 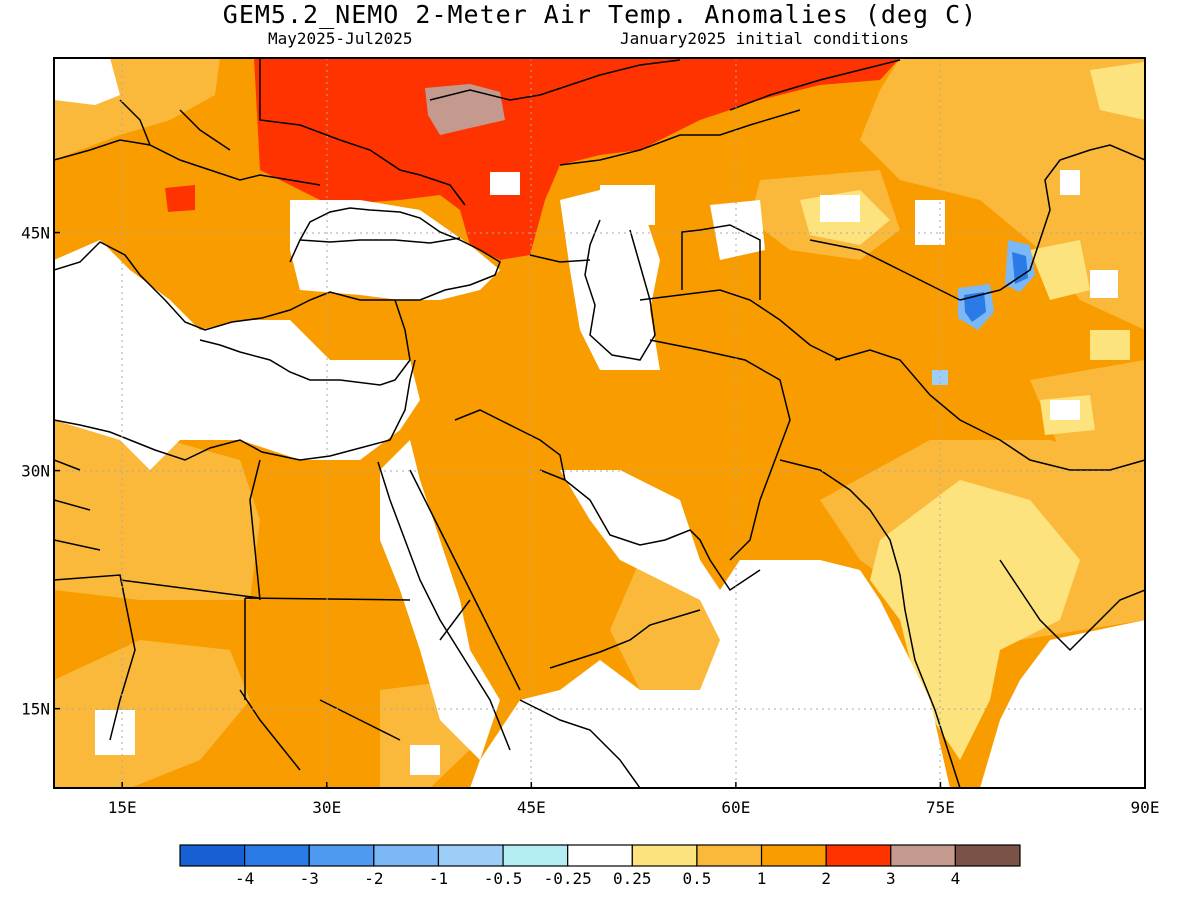 What do you see at coordinates (632, 878) in the screenshot?
I see `colorbar-label: 0.25` at bounding box center [632, 878].